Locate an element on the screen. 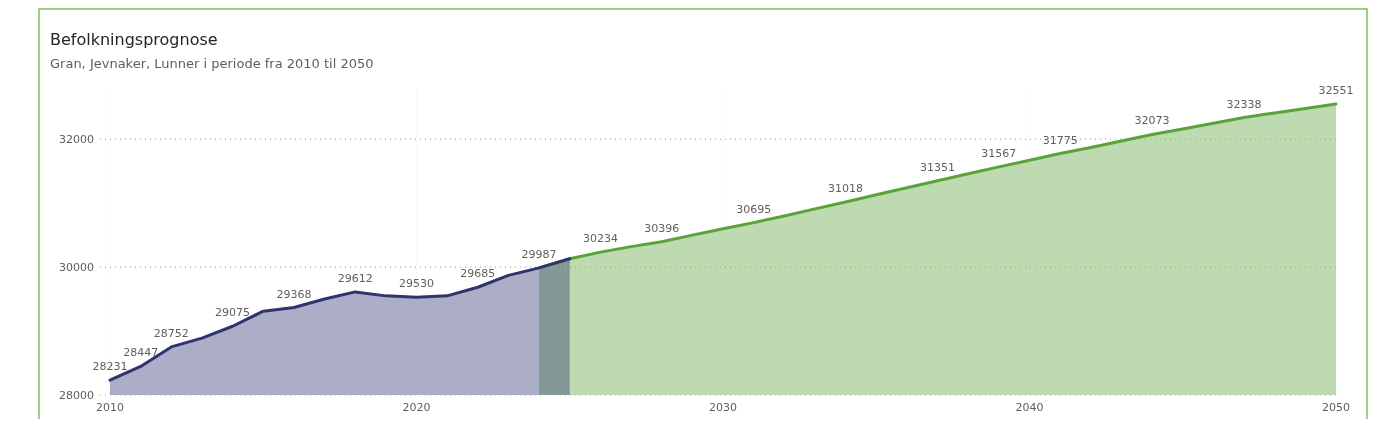 This screenshot has width=1399, height=427. data-label: 28752 is located at coordinates (171, 333).